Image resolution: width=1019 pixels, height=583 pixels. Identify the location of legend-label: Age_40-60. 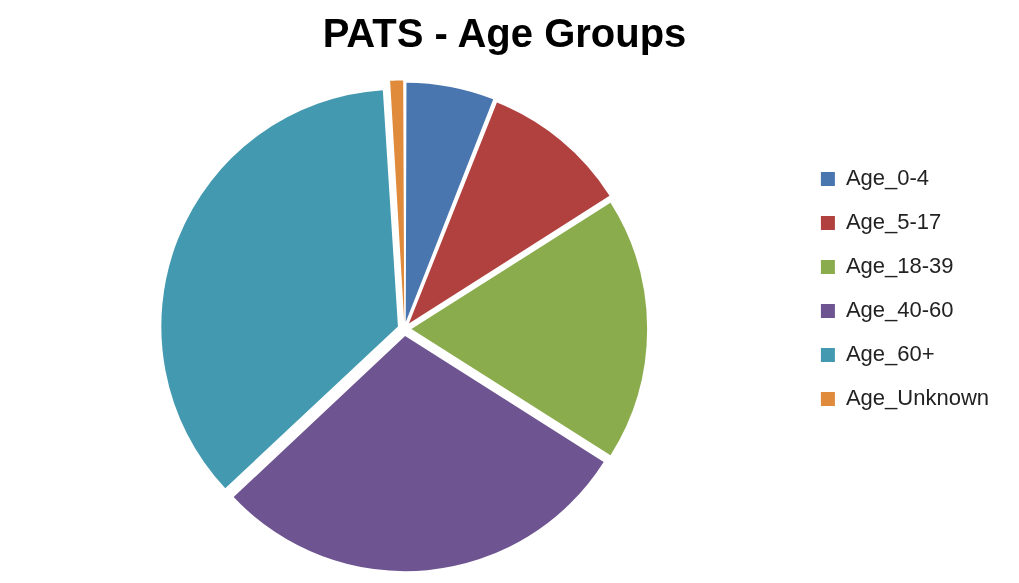
(899, 310).